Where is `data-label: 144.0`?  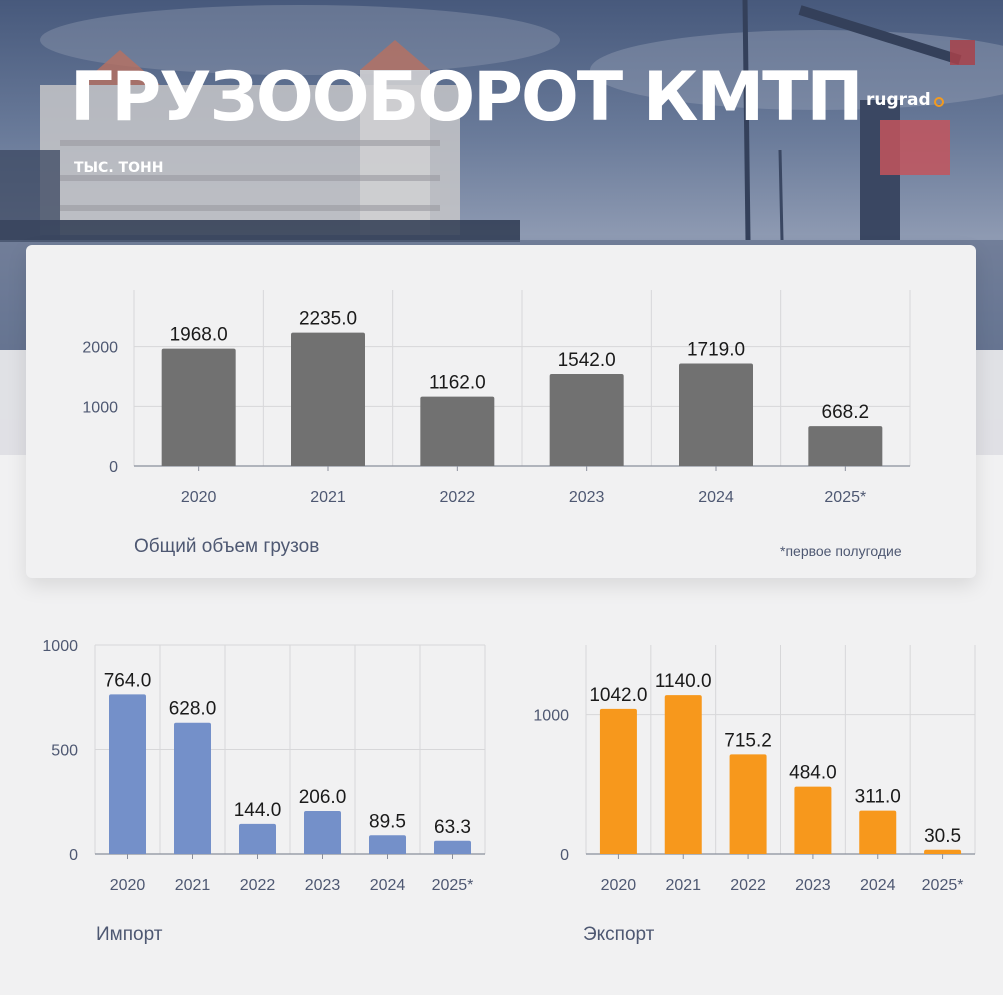 data-label: 144.0 is located at coordinates (258, 810).